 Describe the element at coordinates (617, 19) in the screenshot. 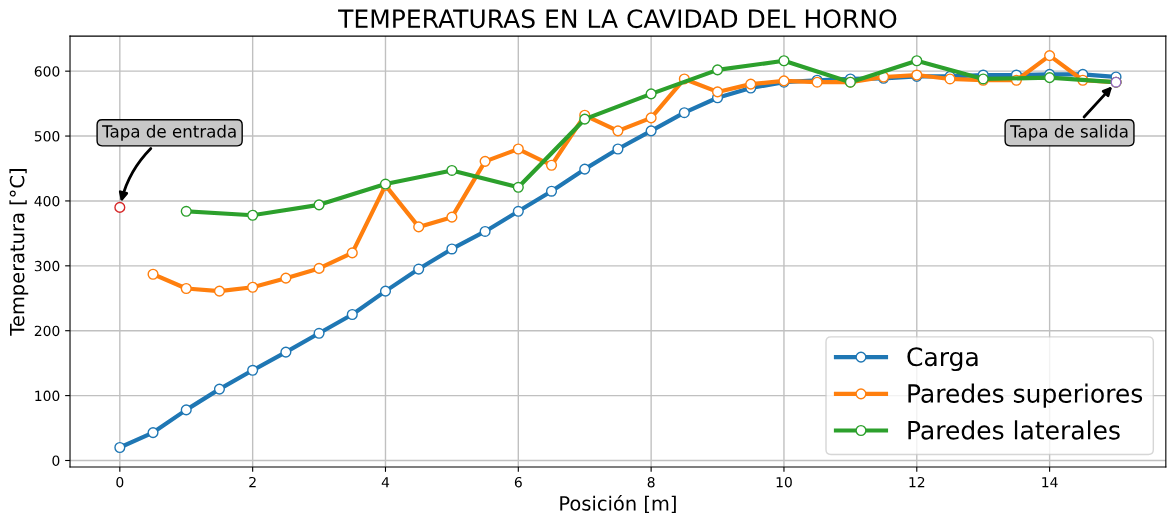

I see `chart-title: TEMPERATURAS EN LA CAVIDAD DEL HORNO` at that location.